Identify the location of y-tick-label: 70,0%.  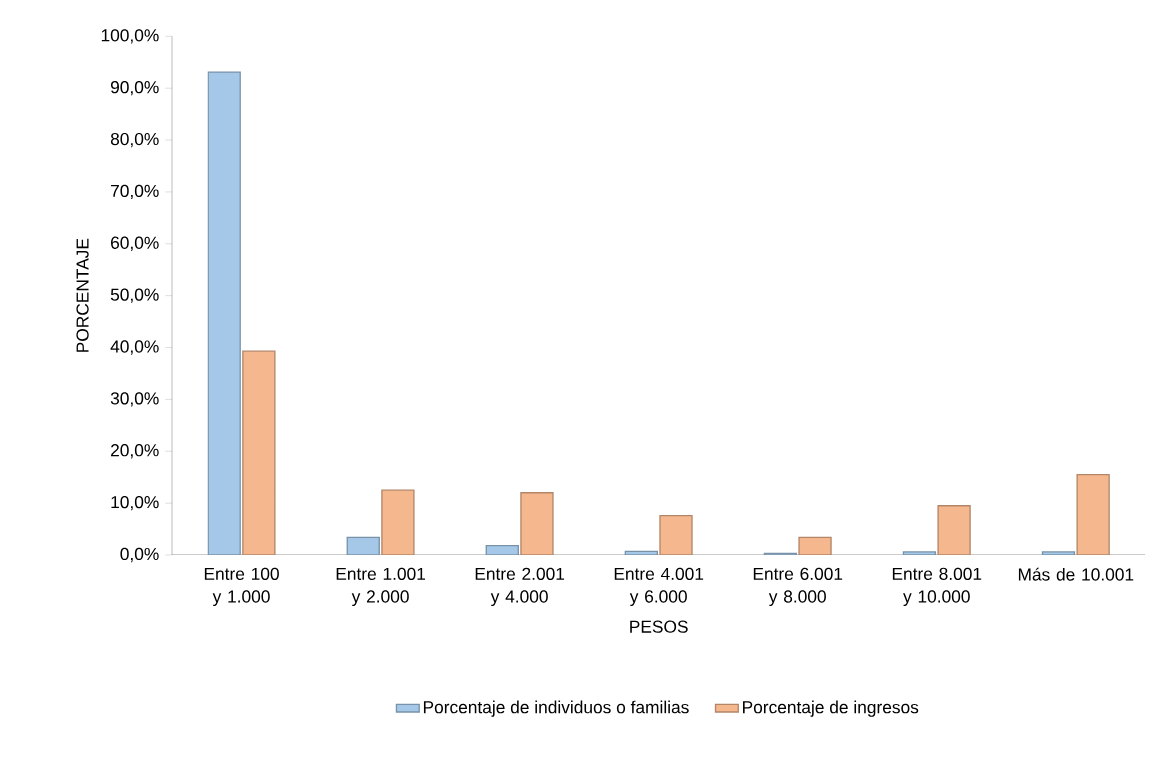
(135, 192).